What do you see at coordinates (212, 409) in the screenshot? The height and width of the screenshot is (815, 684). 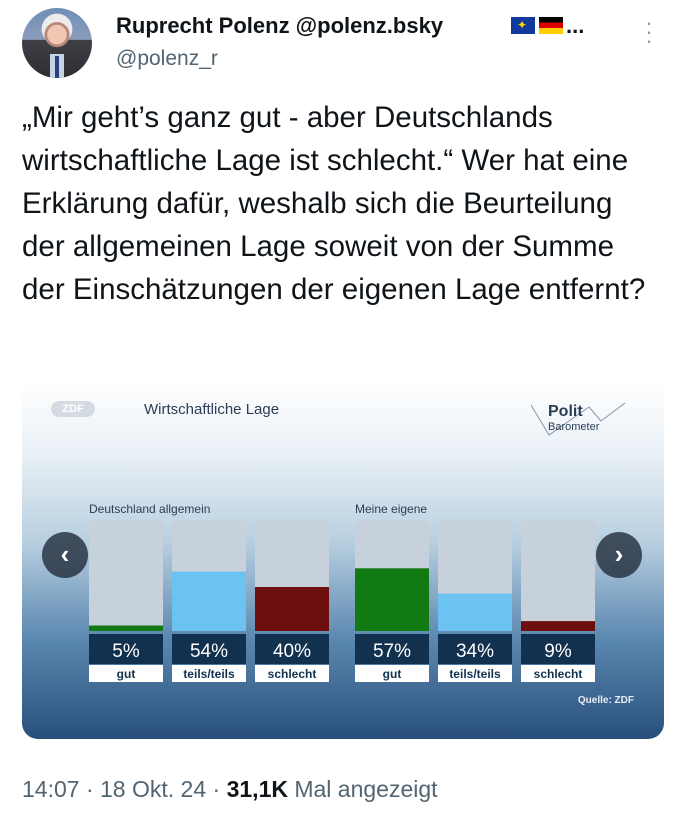 I see `chart-title: Wirtschaftliche Lage` at bounding box center [212, 409].